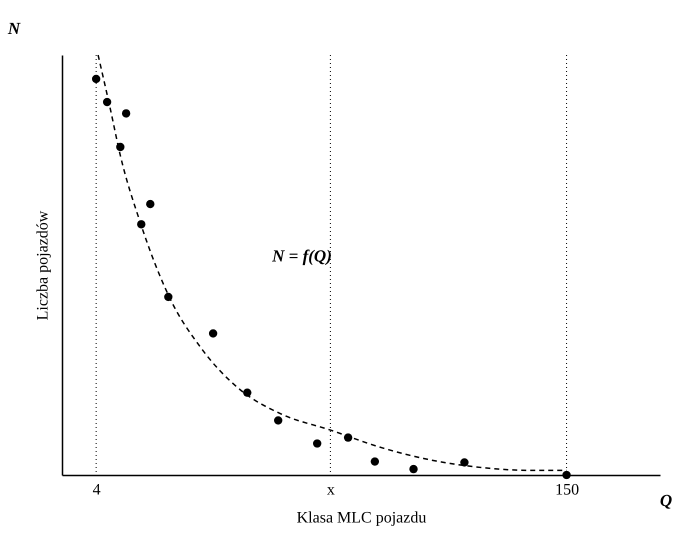 The image size is (677, 540). Describe the element at coordinates (43, 265) in the screenshot. I see `y-axis-title: Liczba pojazdów` at that location.